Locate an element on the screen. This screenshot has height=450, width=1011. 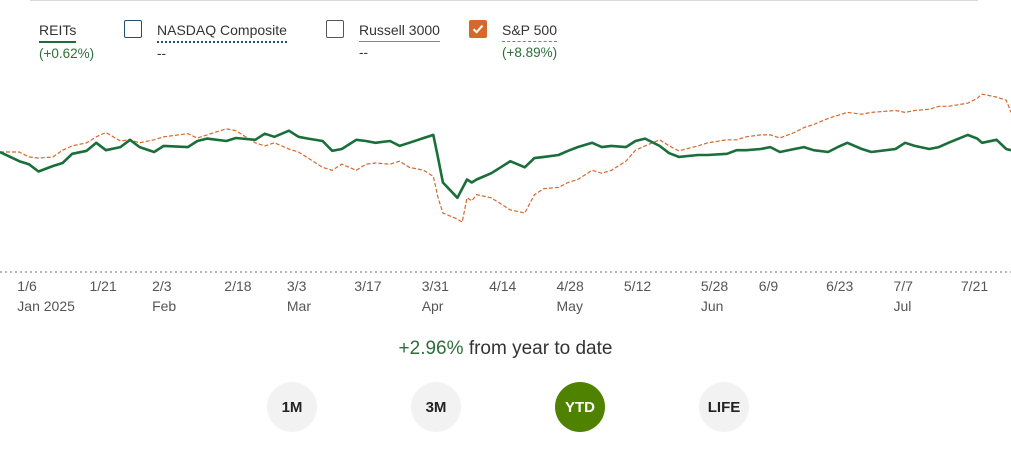
ytd-summary: +2.96% from year to date is located at coordinates (505, 349).